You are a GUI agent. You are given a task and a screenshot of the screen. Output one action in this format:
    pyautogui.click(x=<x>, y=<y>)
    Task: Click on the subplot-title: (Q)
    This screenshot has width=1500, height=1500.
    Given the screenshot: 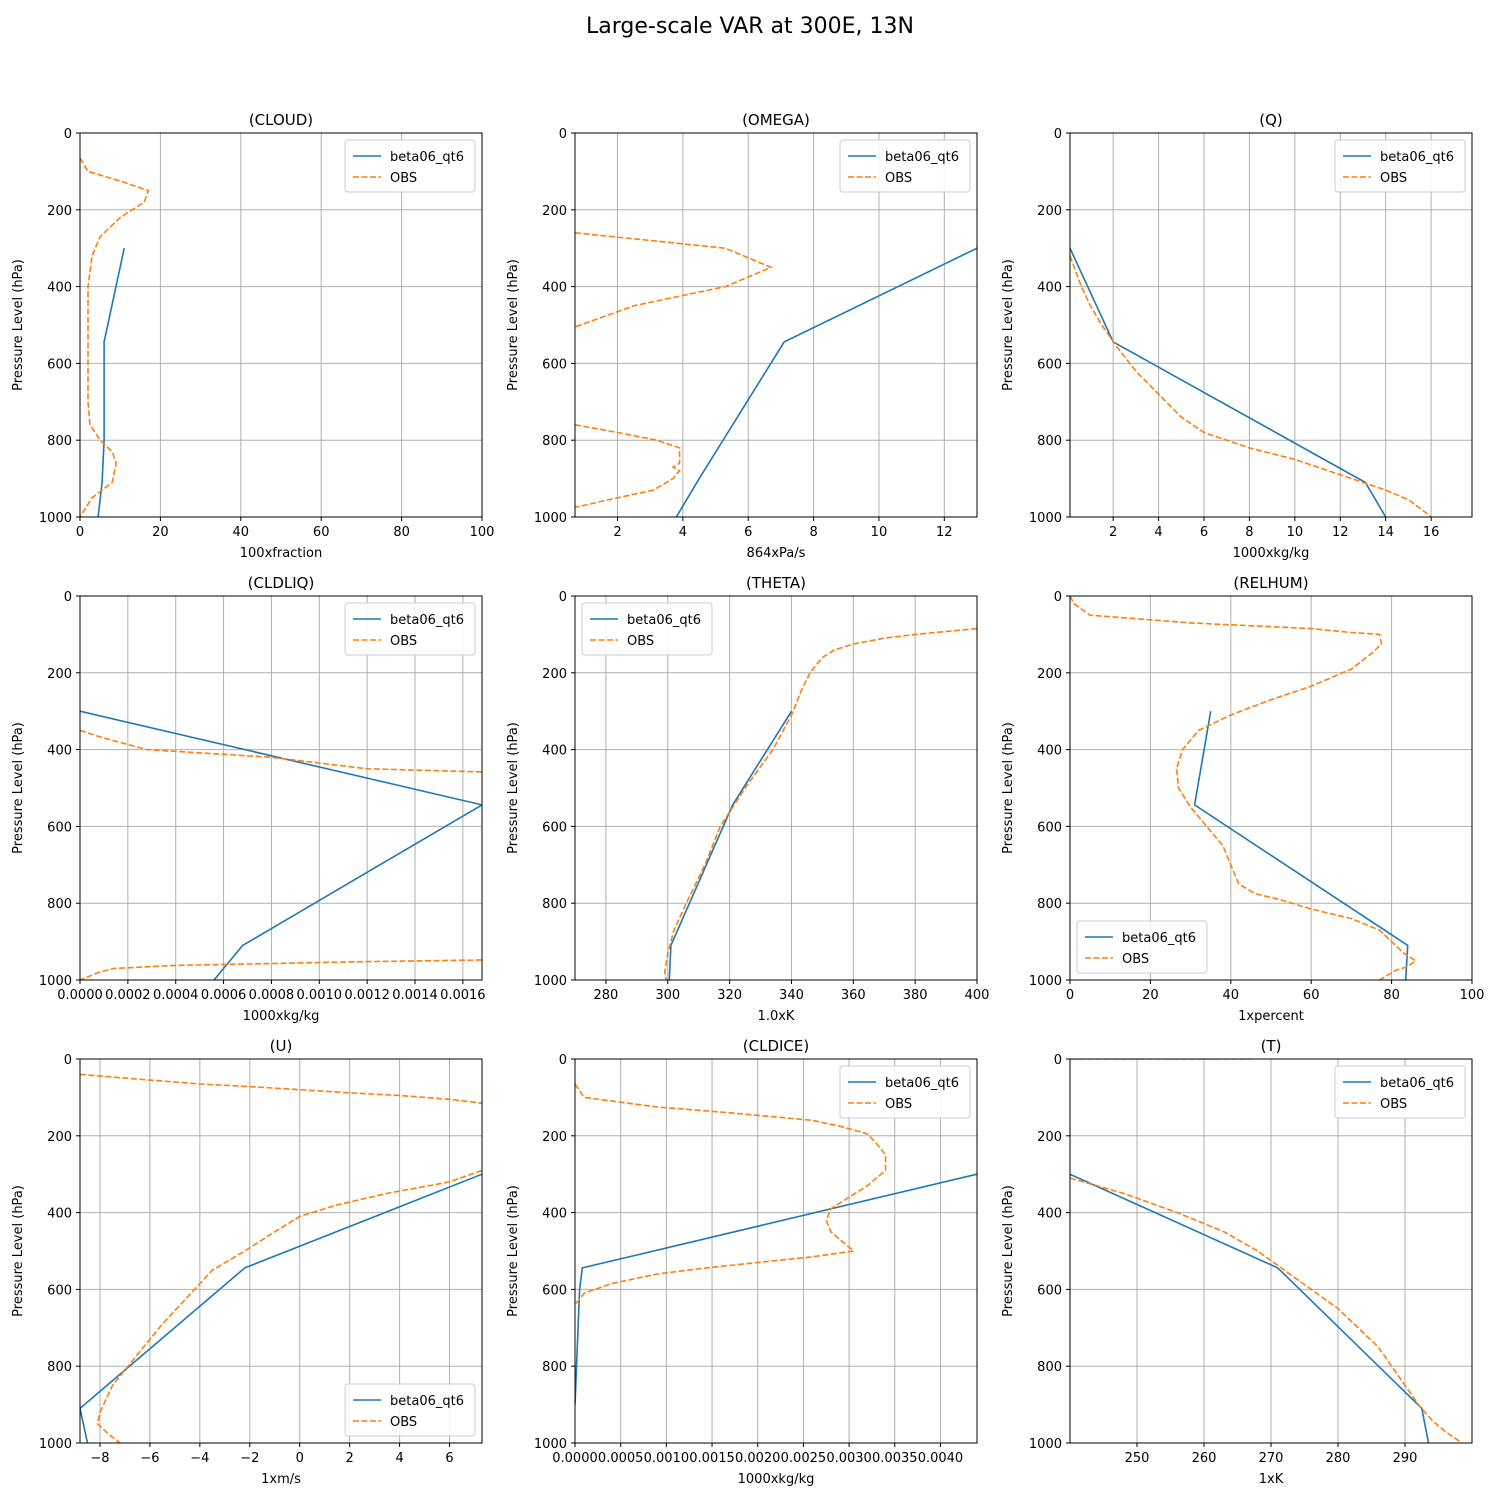 What is the action you would take?
    pyautogui.click(x=1271, y=120)
    